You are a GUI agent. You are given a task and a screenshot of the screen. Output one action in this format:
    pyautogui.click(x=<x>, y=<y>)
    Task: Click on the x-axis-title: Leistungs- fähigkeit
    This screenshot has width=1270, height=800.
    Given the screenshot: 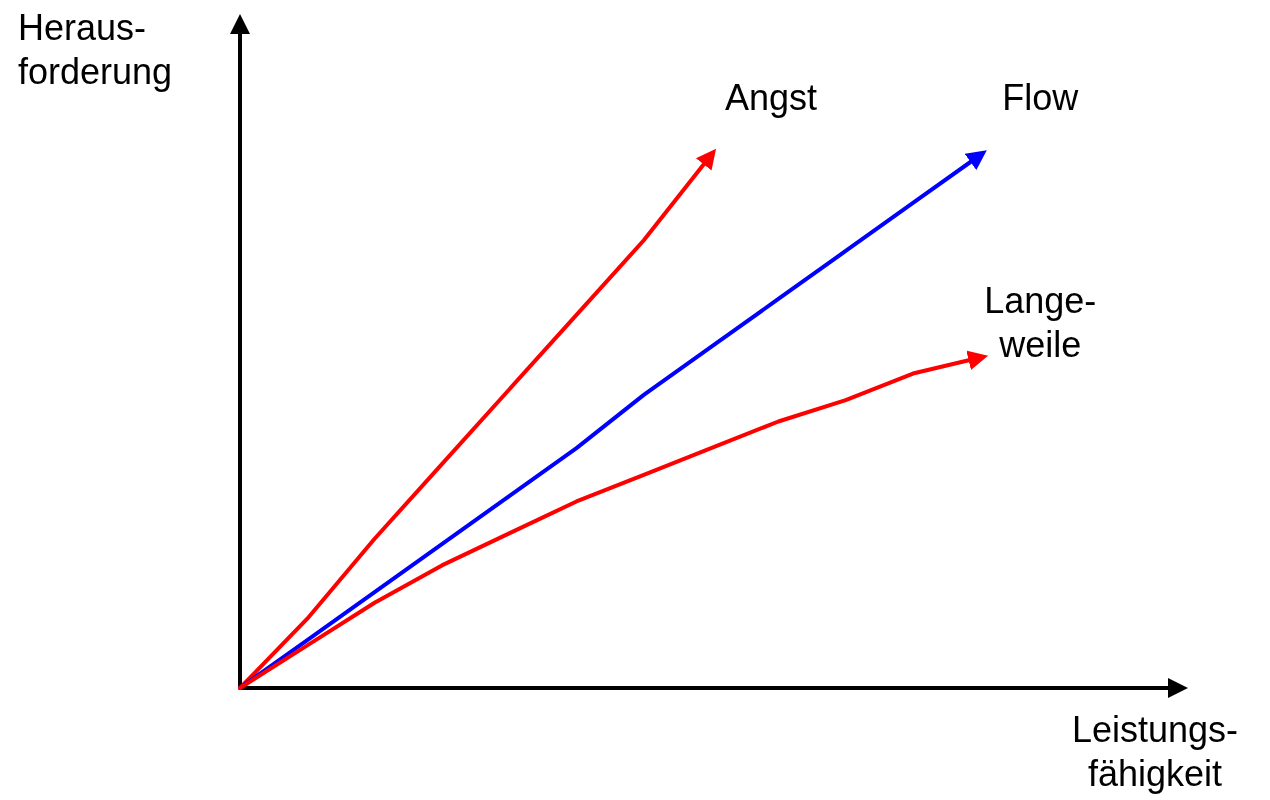 What is the action you would take?
    pyautogui.click(x=1155, y=751)
    